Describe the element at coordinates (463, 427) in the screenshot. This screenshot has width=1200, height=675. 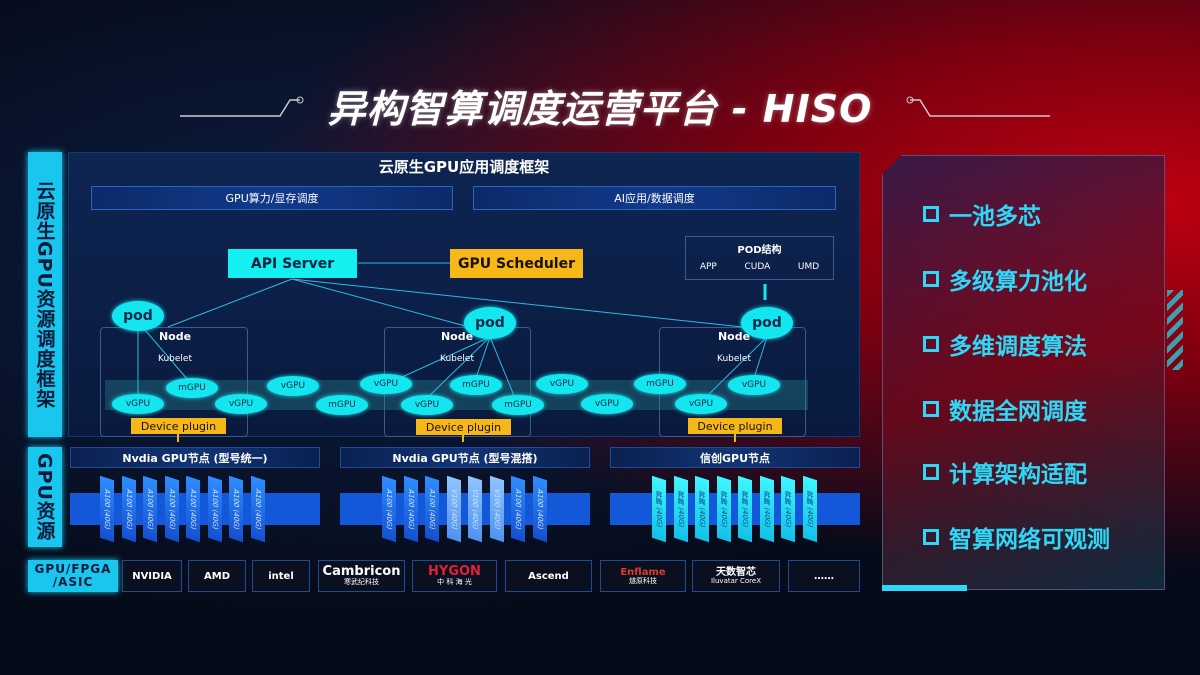
I see `device-plugin-2: Device plugin` at that location.